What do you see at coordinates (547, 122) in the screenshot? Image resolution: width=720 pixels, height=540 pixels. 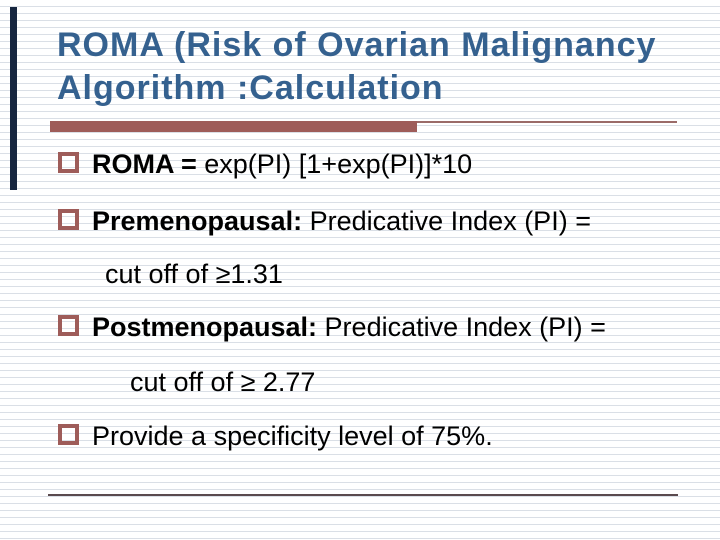 I see `title-underline-thin` at bounding box center [547, 122].